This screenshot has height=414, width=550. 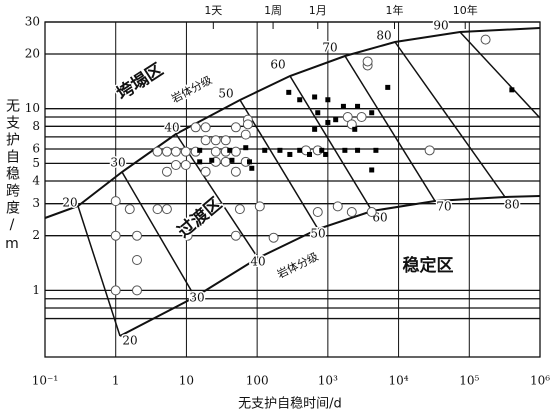 What do you see at coordinates (116, 381) in the screenshot?
I see `x-tick-label: 1` at bounding box center [116, 381].